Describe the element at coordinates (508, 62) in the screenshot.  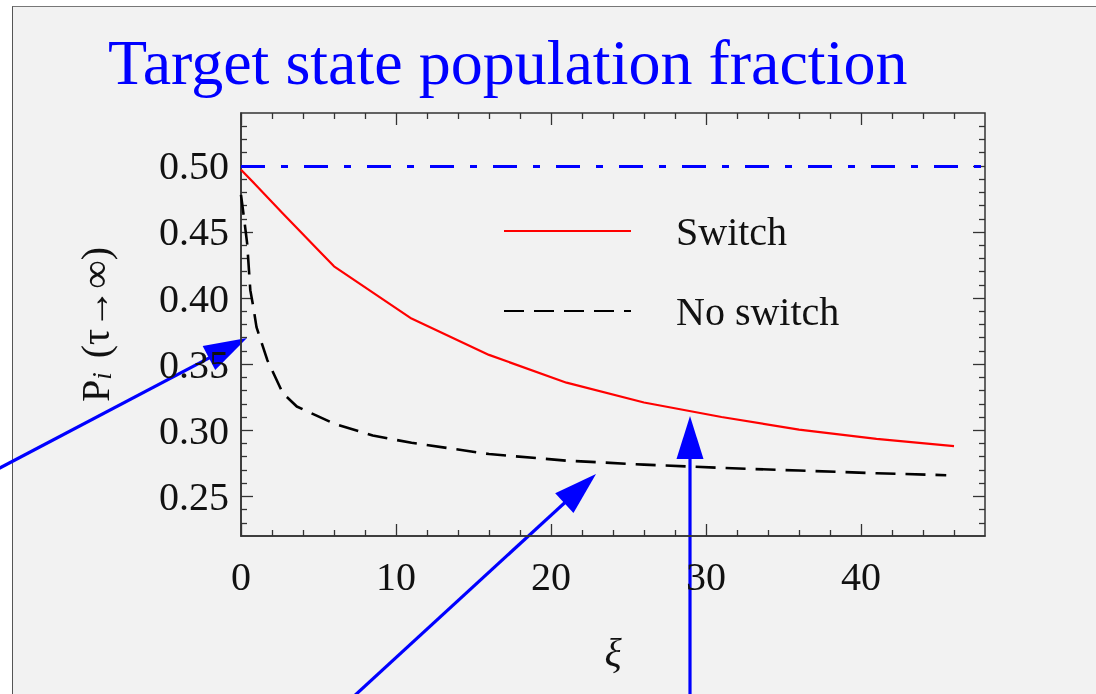
I see `chart-title: Target state population fraction` at that location.